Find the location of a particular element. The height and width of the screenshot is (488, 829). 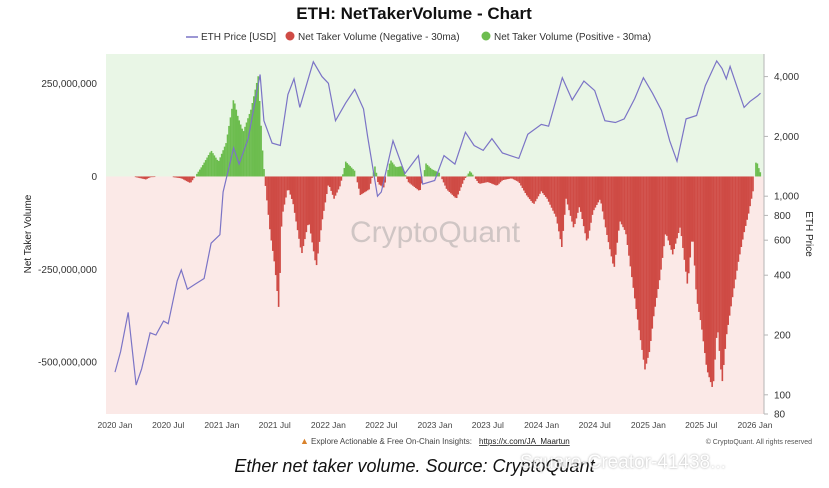

right-tick-label: 2,000 is located at coordinates (786, 137).